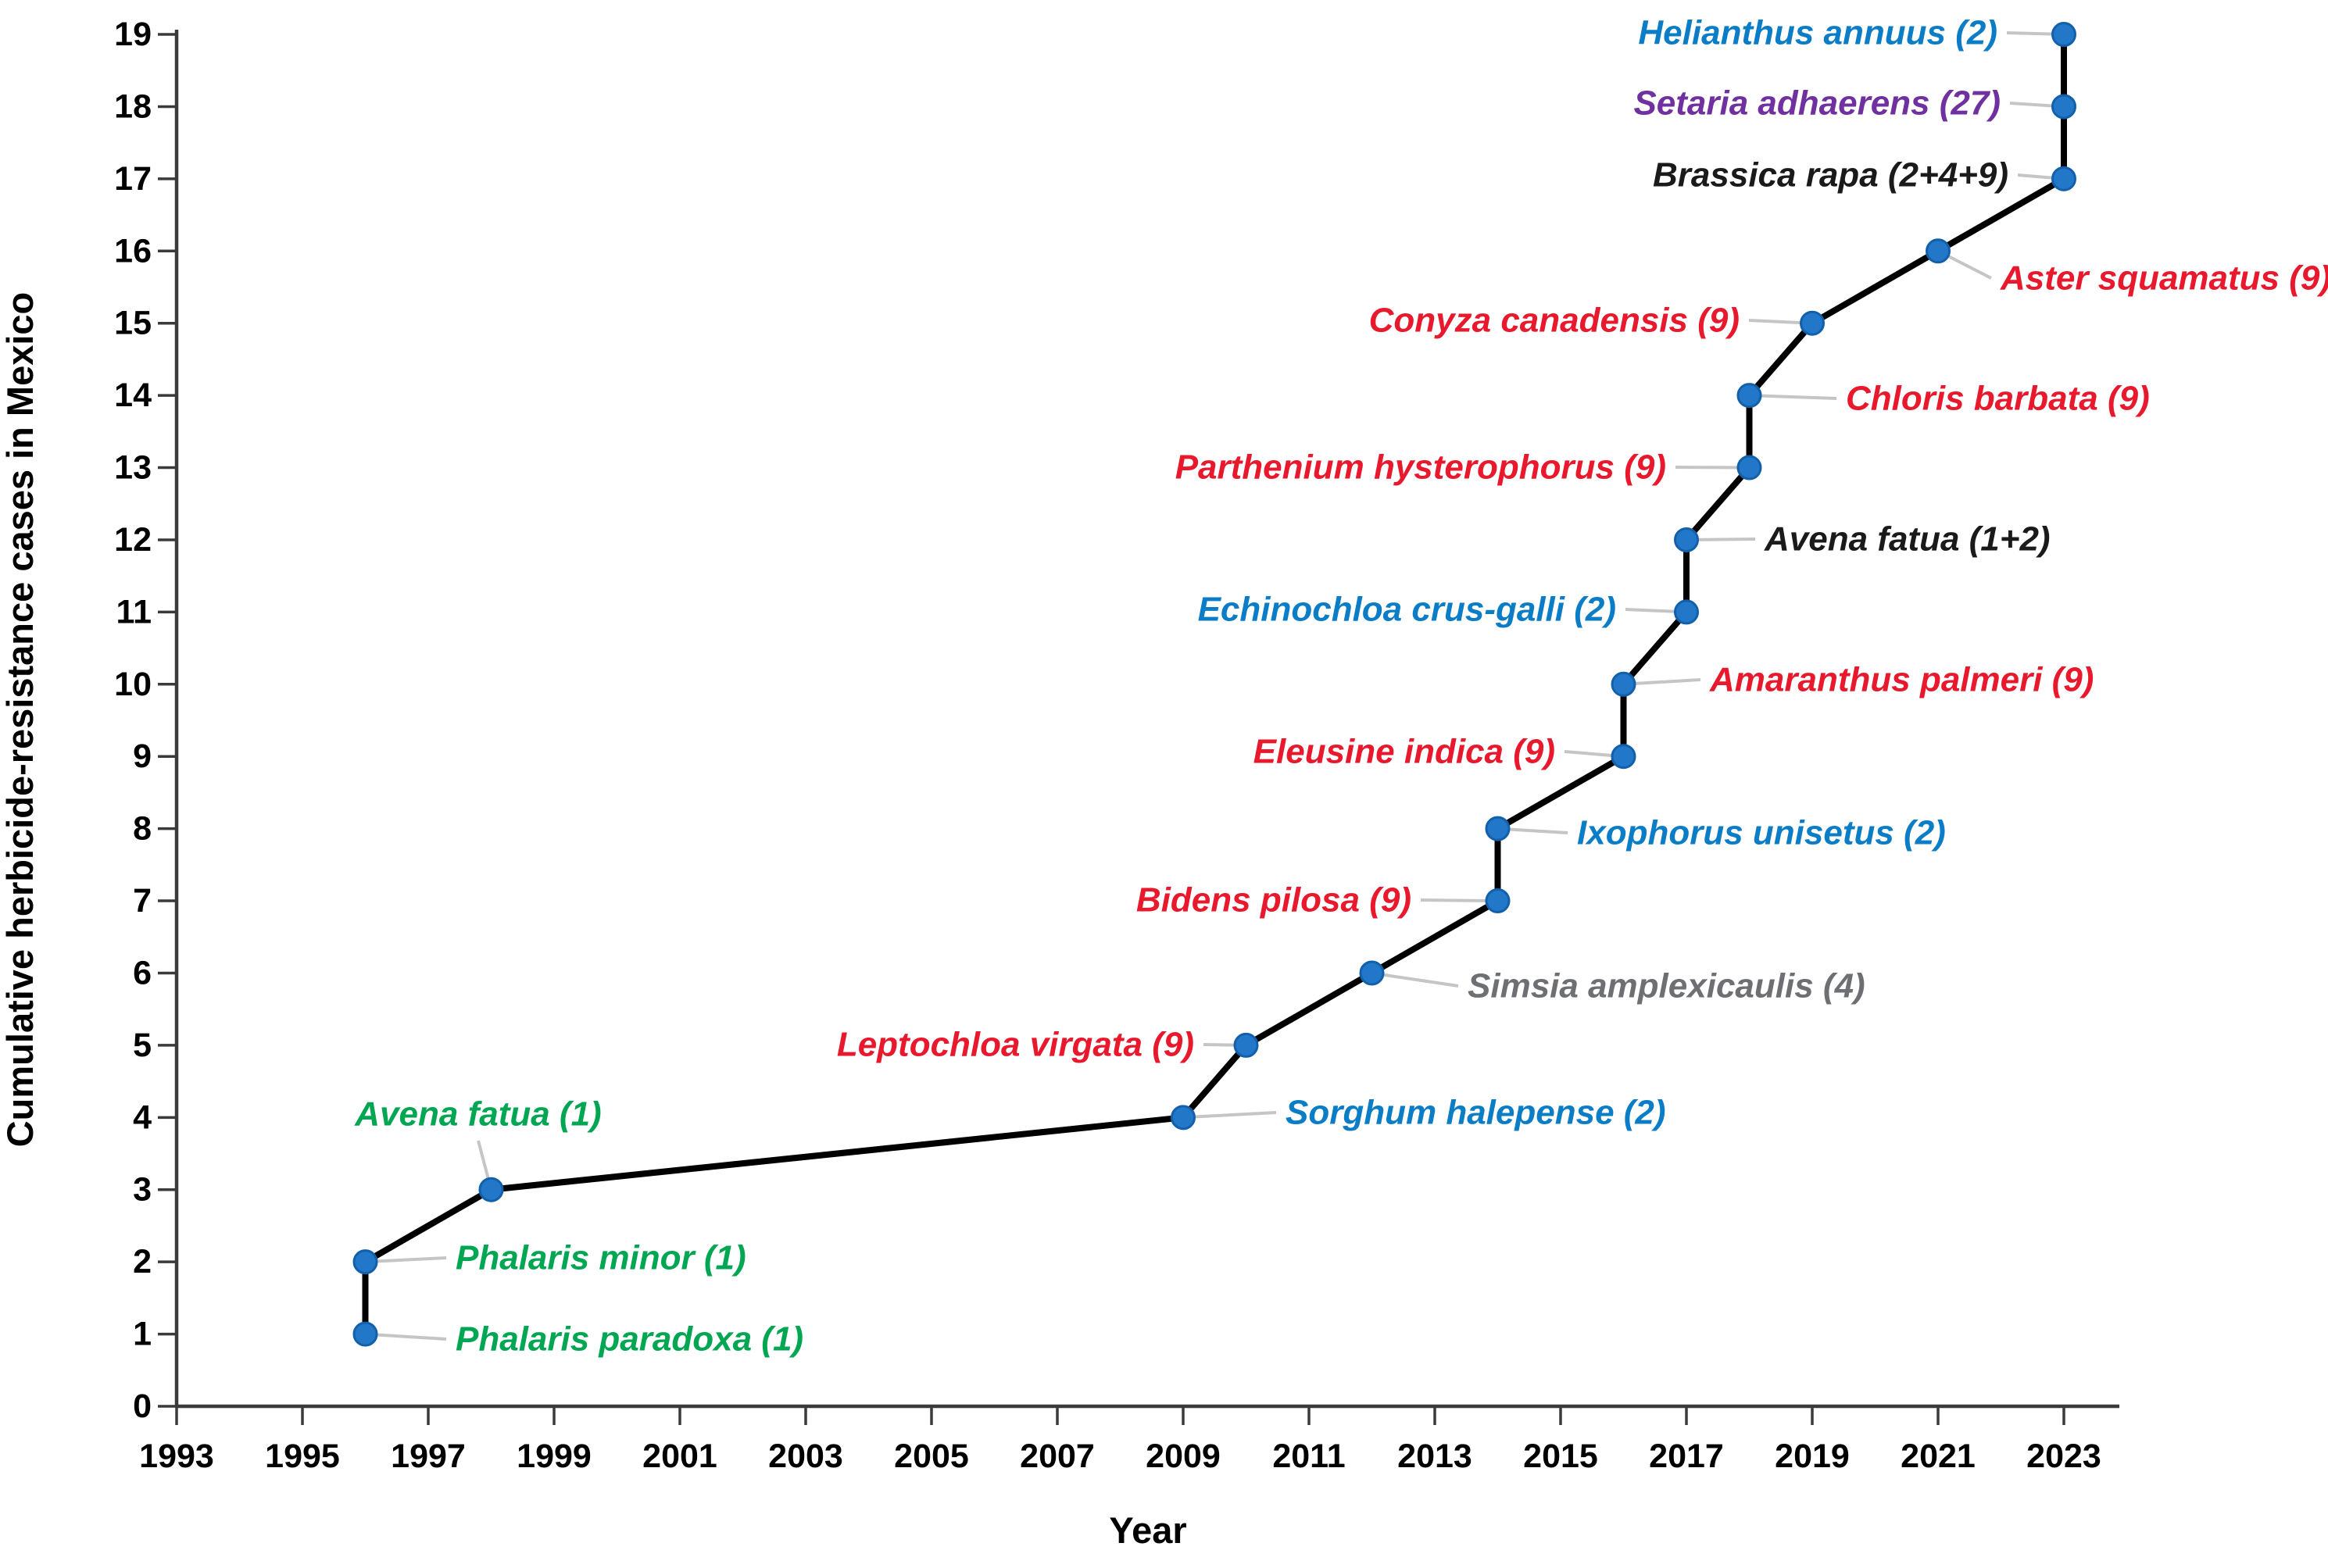 This screenshot has height=1568, width=2328. Describe the element at coordinates (1998, 399) in the screenshot. I see `species-label: Chloris barbata (9)` at that location.